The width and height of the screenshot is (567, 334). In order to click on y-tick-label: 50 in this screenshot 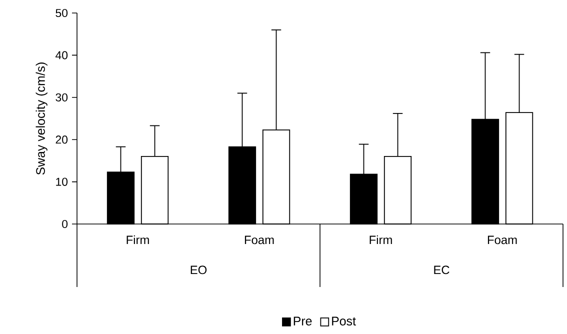, I will do `click(62, 13)`.